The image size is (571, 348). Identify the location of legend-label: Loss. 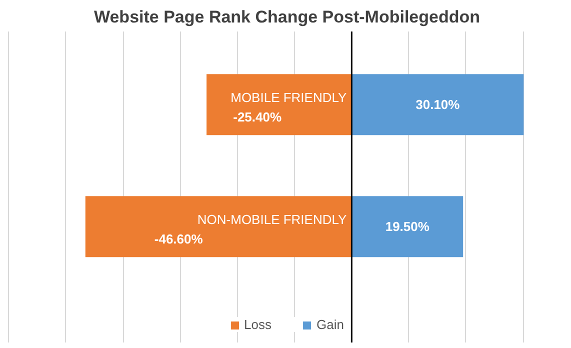
(258, 324).